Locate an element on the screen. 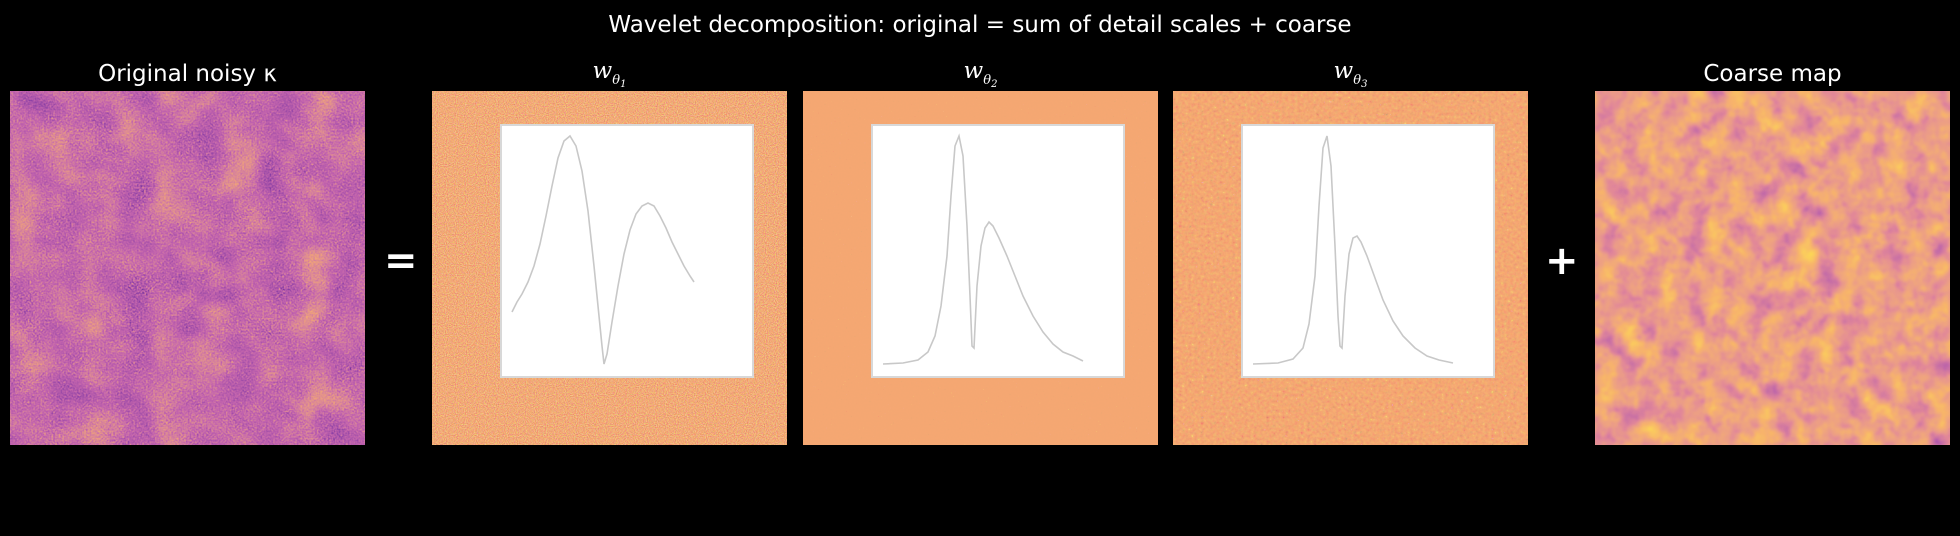 The width and height of the screenshot is (1960, 536). w1-inset-curve is located at coordinates (603, 249).